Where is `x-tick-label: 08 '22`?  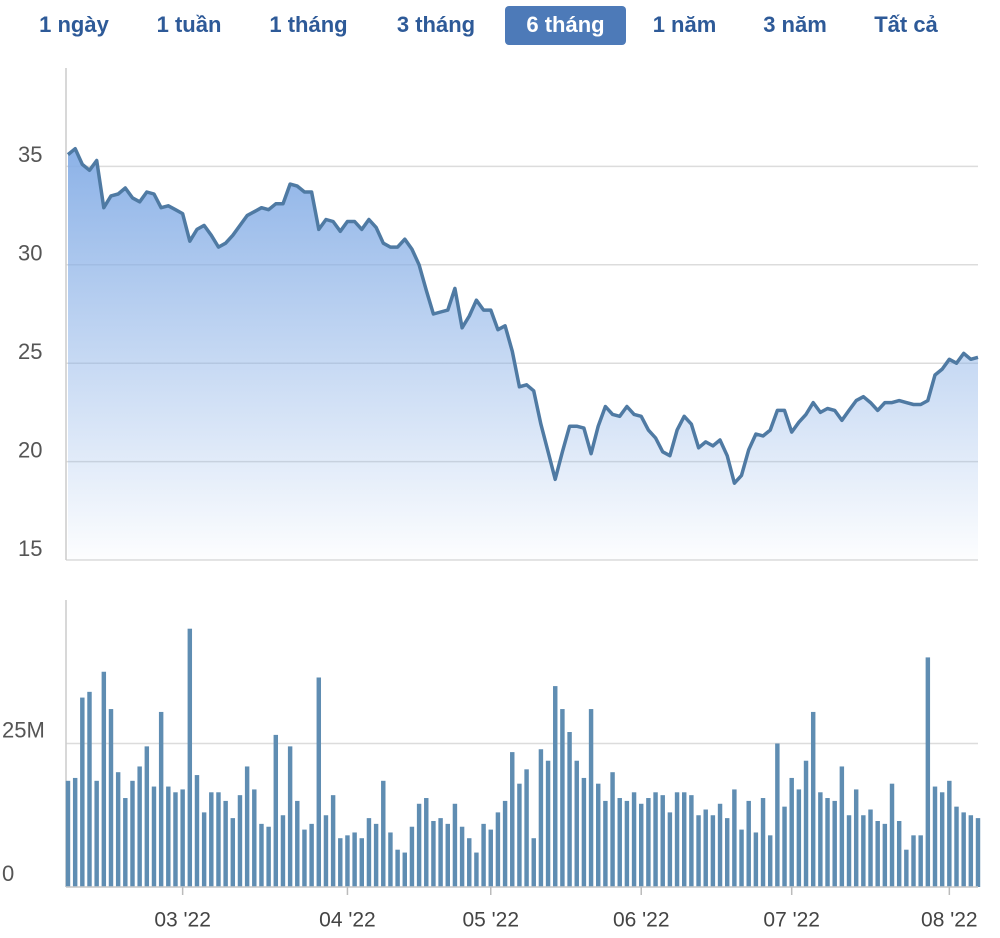
x-tick-label: 08 '22 is located at coordinates (949, 920).